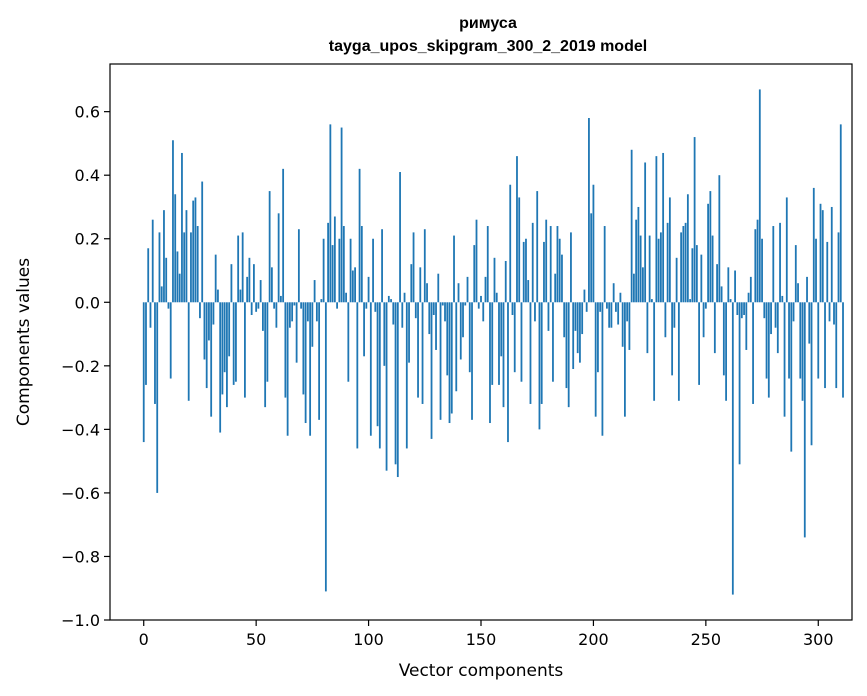 The image size is (867, 696). What do you see at coordinates (80, 366) in the screenshot?
I see `y-tick-label: −0.2` at bounding box center [80, 366].